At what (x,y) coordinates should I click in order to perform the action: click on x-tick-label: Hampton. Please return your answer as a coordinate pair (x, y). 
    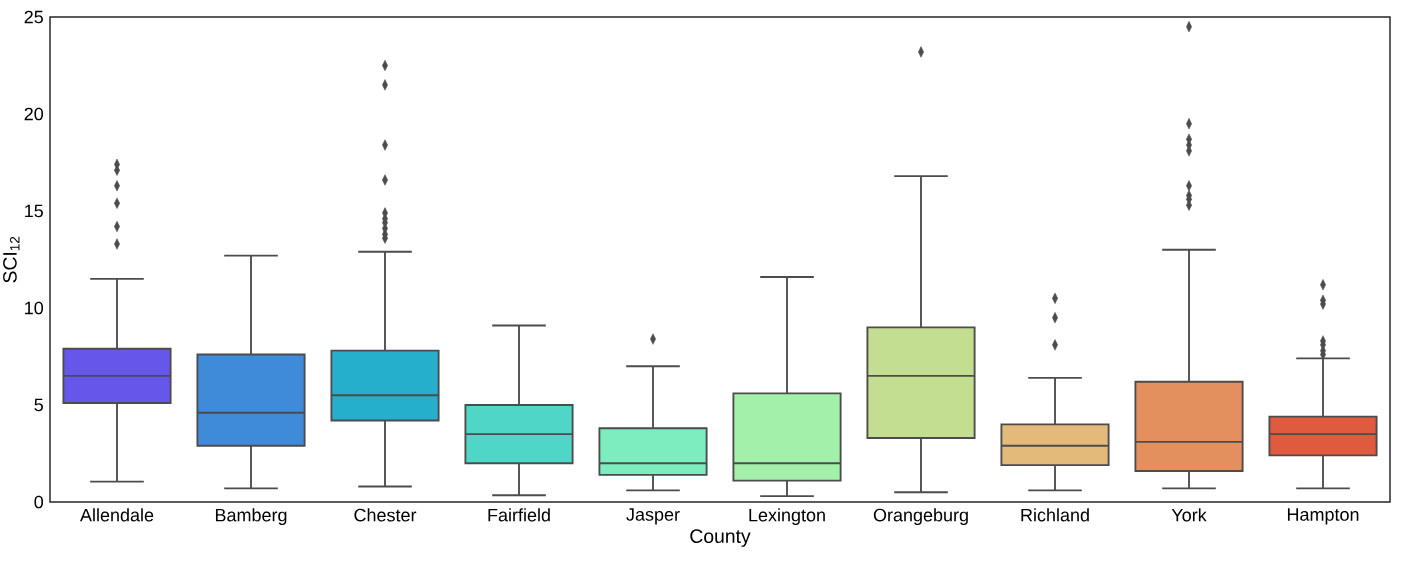
    Looking at the image, I should click on (1323, 516).